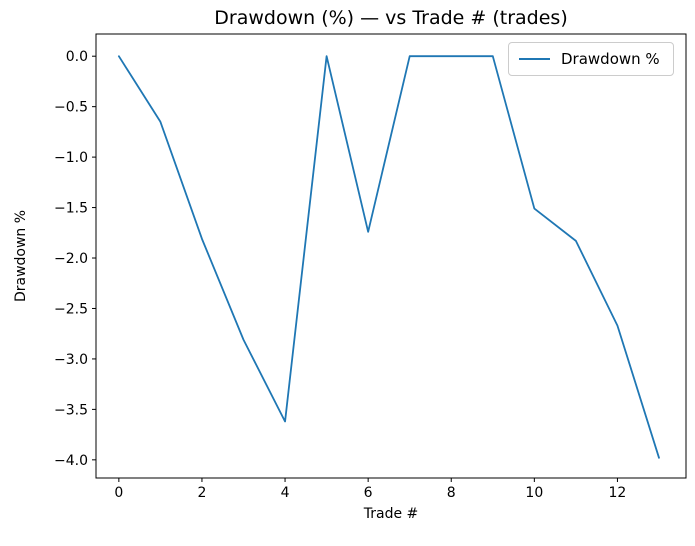  What do you see at coordinates (71, 158) in the screenshot?
I see `y-tick-label: −1.0` at bounding box center [71, 158].